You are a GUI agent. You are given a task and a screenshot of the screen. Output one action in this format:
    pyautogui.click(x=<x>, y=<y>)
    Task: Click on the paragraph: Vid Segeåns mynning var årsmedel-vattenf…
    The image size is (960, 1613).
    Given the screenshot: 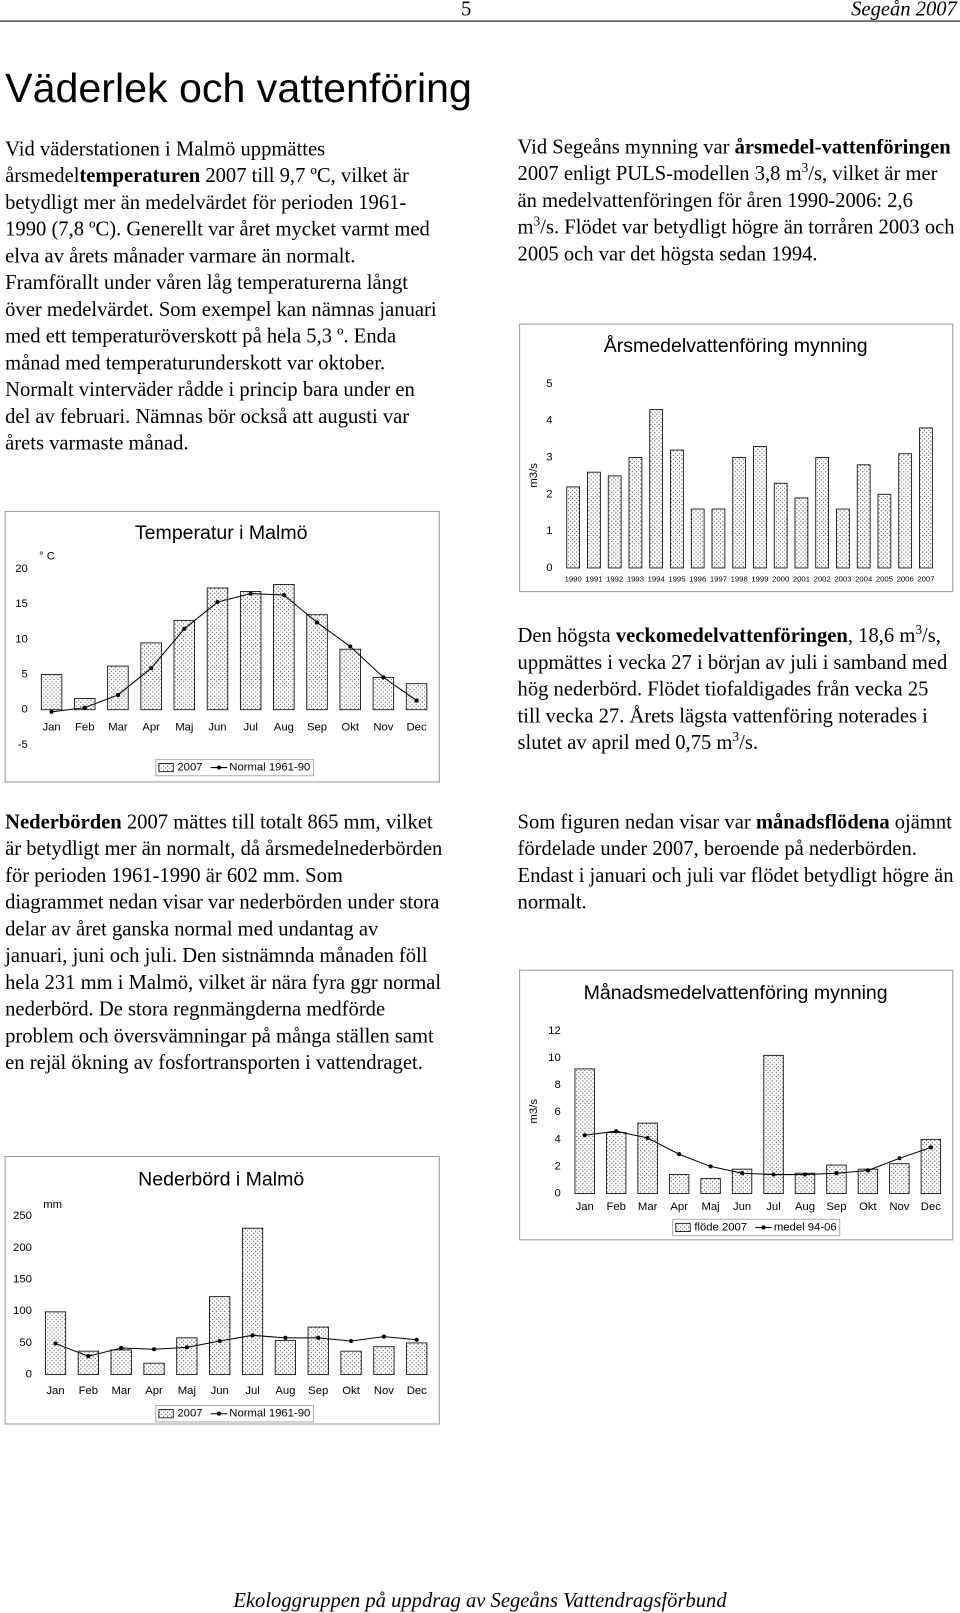 What is the action you would take?
    pyautogui.click(x=736, y=201)
    